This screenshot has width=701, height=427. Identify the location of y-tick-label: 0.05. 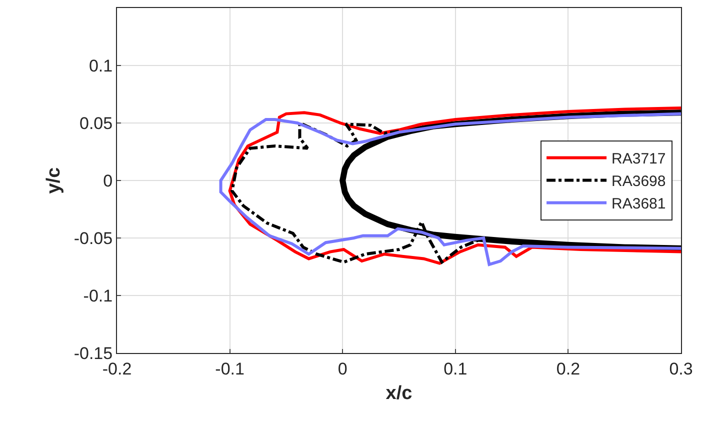
(96, 123).